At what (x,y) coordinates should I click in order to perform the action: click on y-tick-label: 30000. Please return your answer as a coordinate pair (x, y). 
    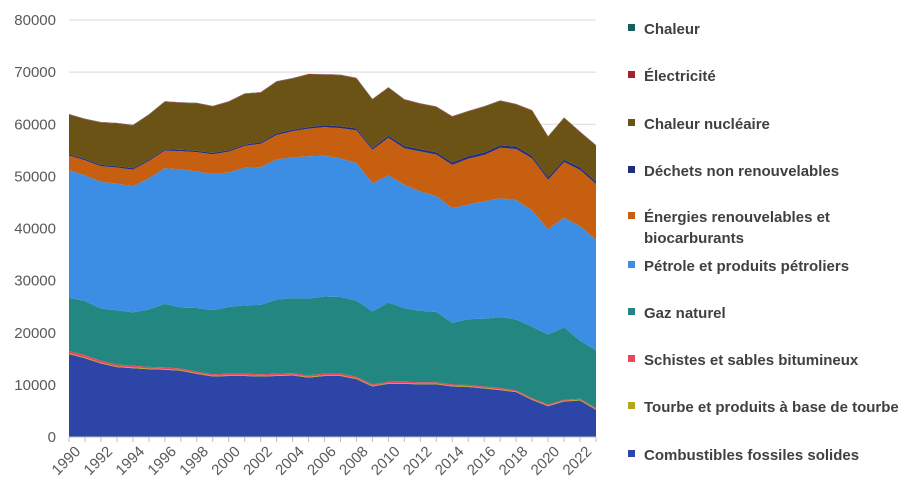
    Looking at the image, I should click on (35, 281).